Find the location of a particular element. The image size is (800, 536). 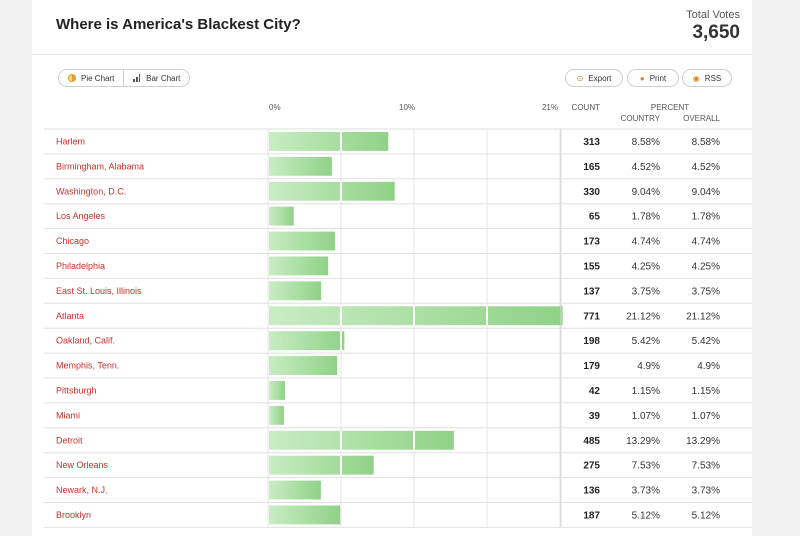

category-label: East St. Louis, Illinois is located at coordinates (99, 291).